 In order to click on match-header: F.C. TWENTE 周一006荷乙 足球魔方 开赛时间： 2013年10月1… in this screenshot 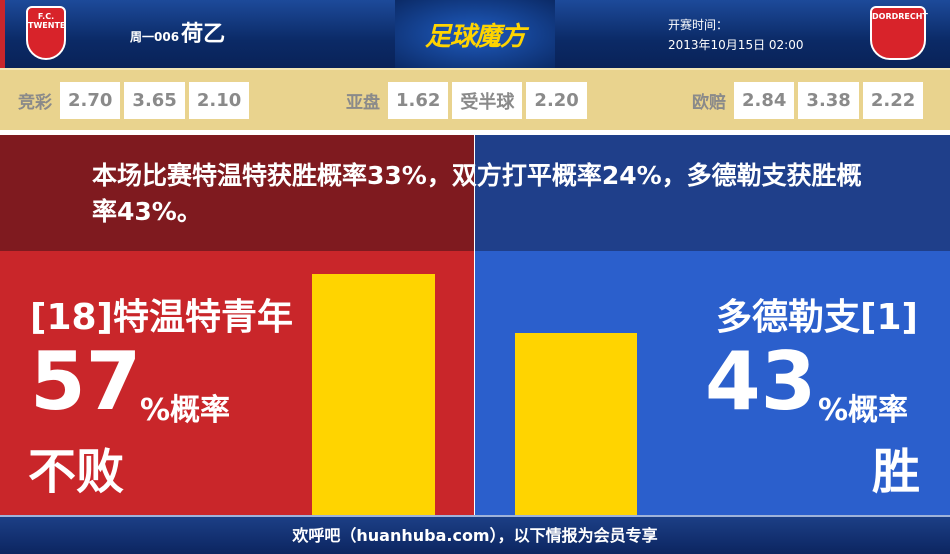, I will do `click(475, 34)`.